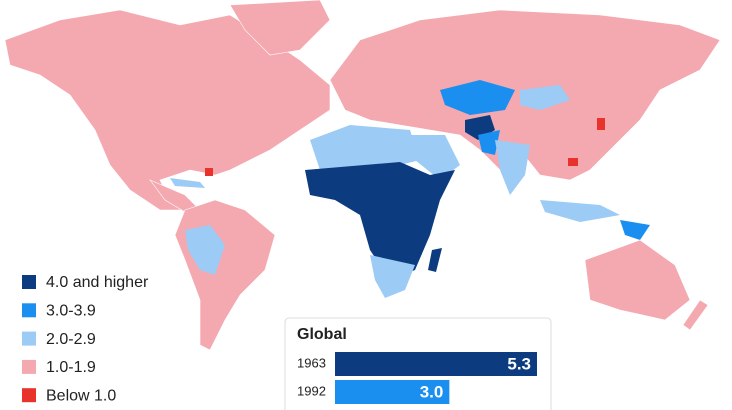 The image size is (732, 410). I want to click on legend-label: 3.0-3.9, so click(71, 311).